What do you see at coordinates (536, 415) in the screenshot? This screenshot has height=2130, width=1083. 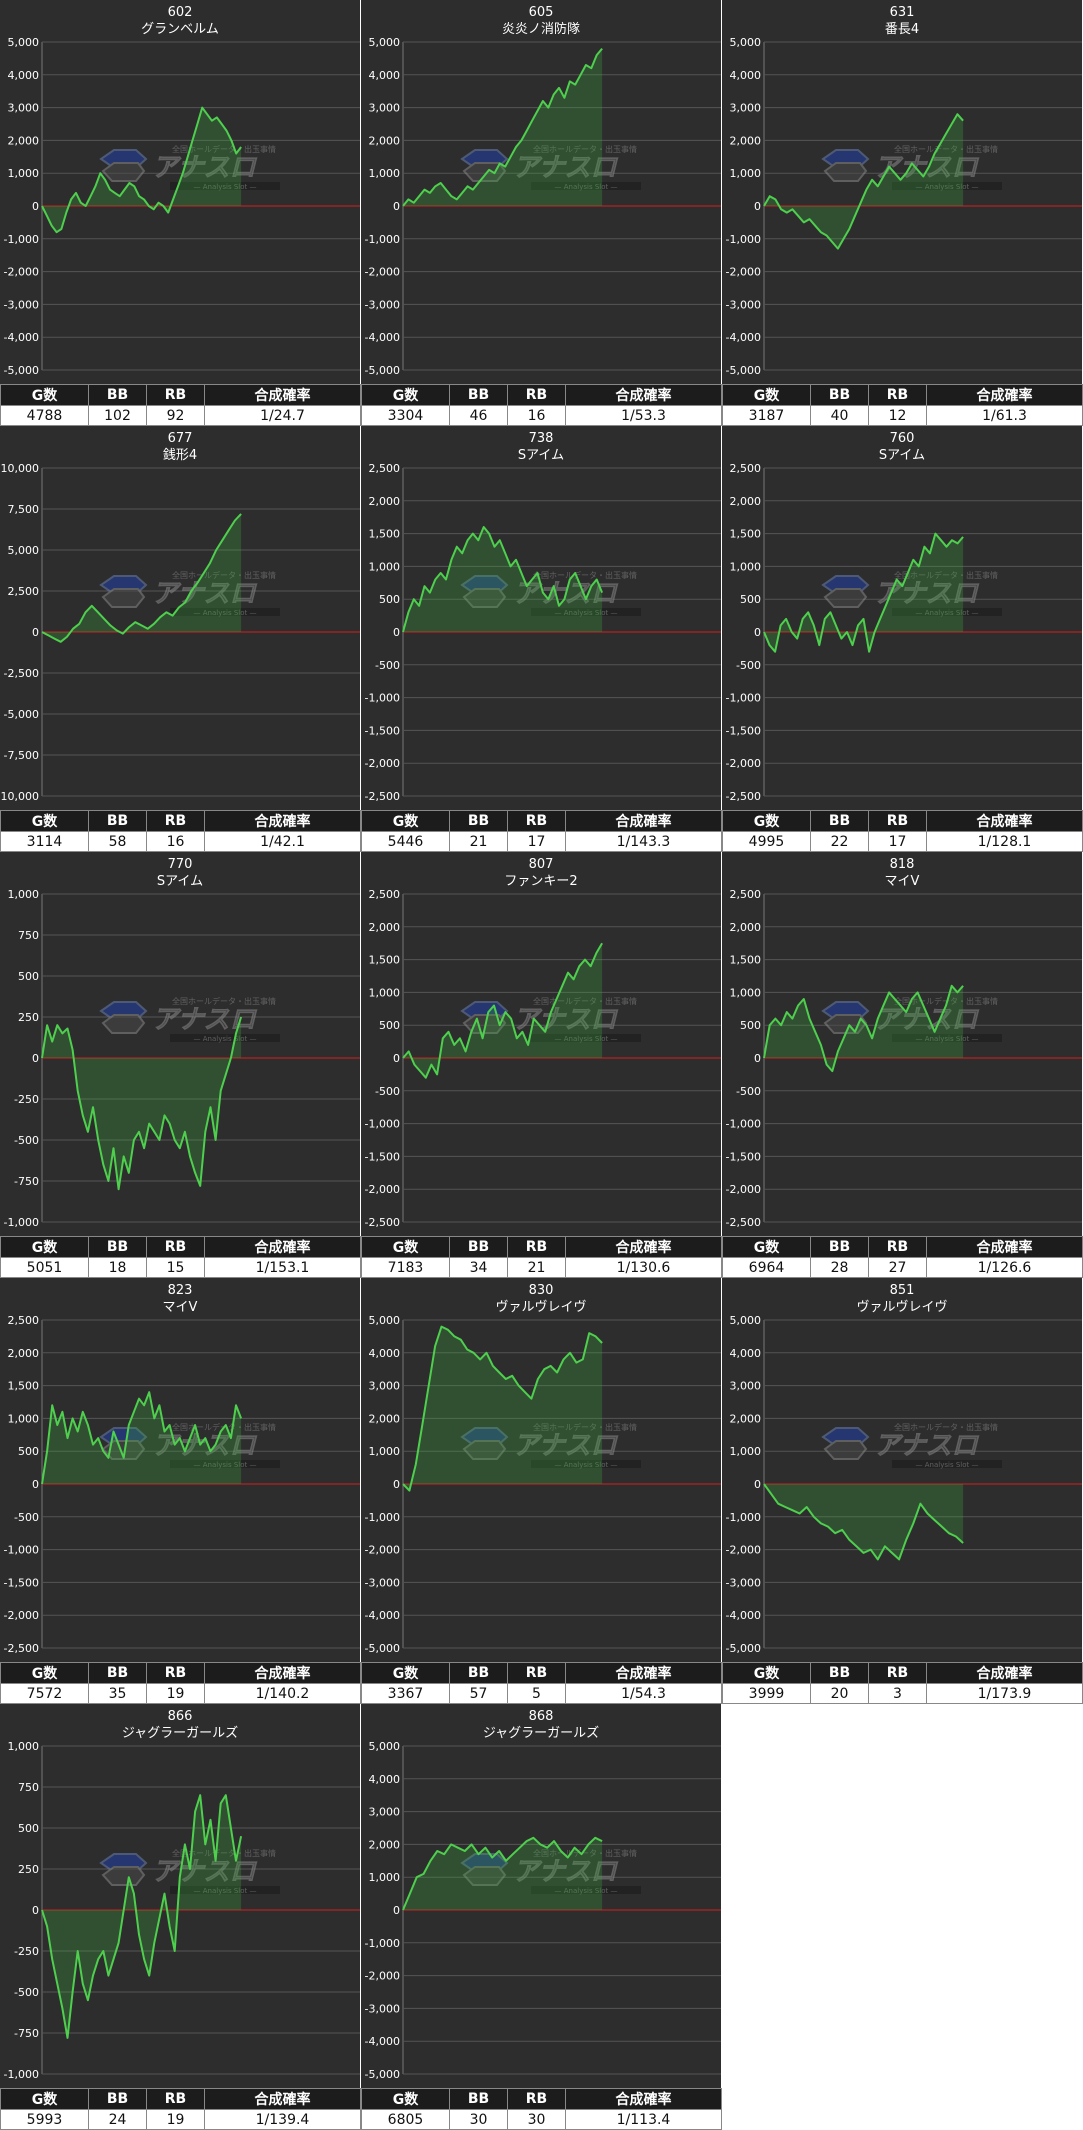 I see `rb-value: 16` at bounding box center [536, 415].